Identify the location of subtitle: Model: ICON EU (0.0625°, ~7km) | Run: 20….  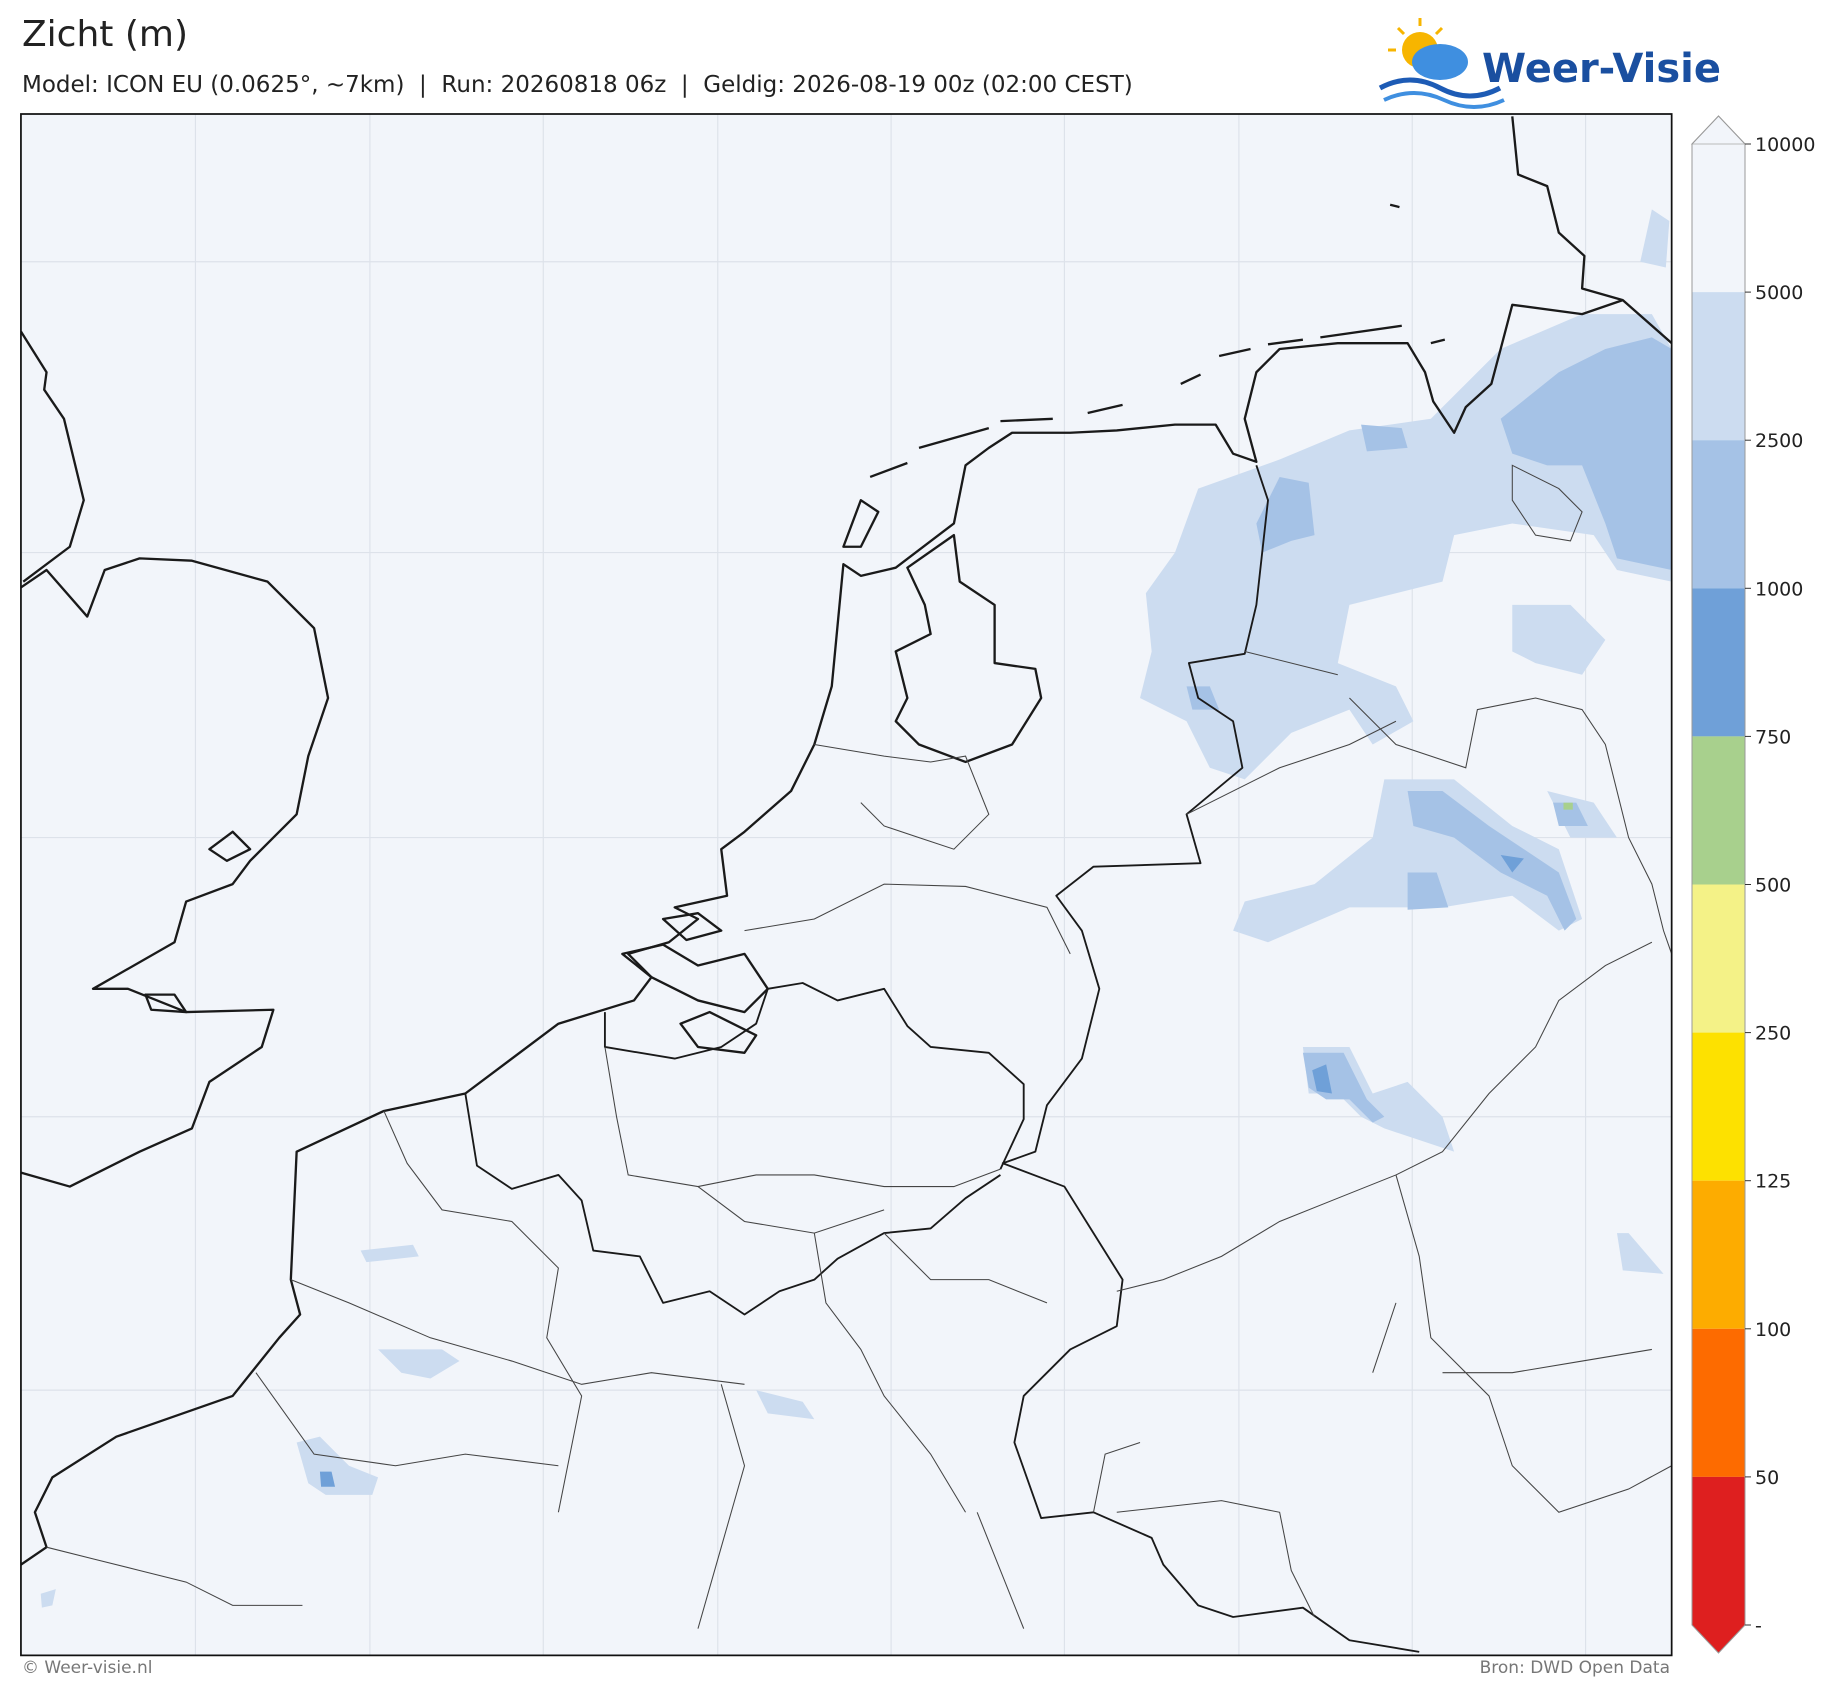
(577, 85).